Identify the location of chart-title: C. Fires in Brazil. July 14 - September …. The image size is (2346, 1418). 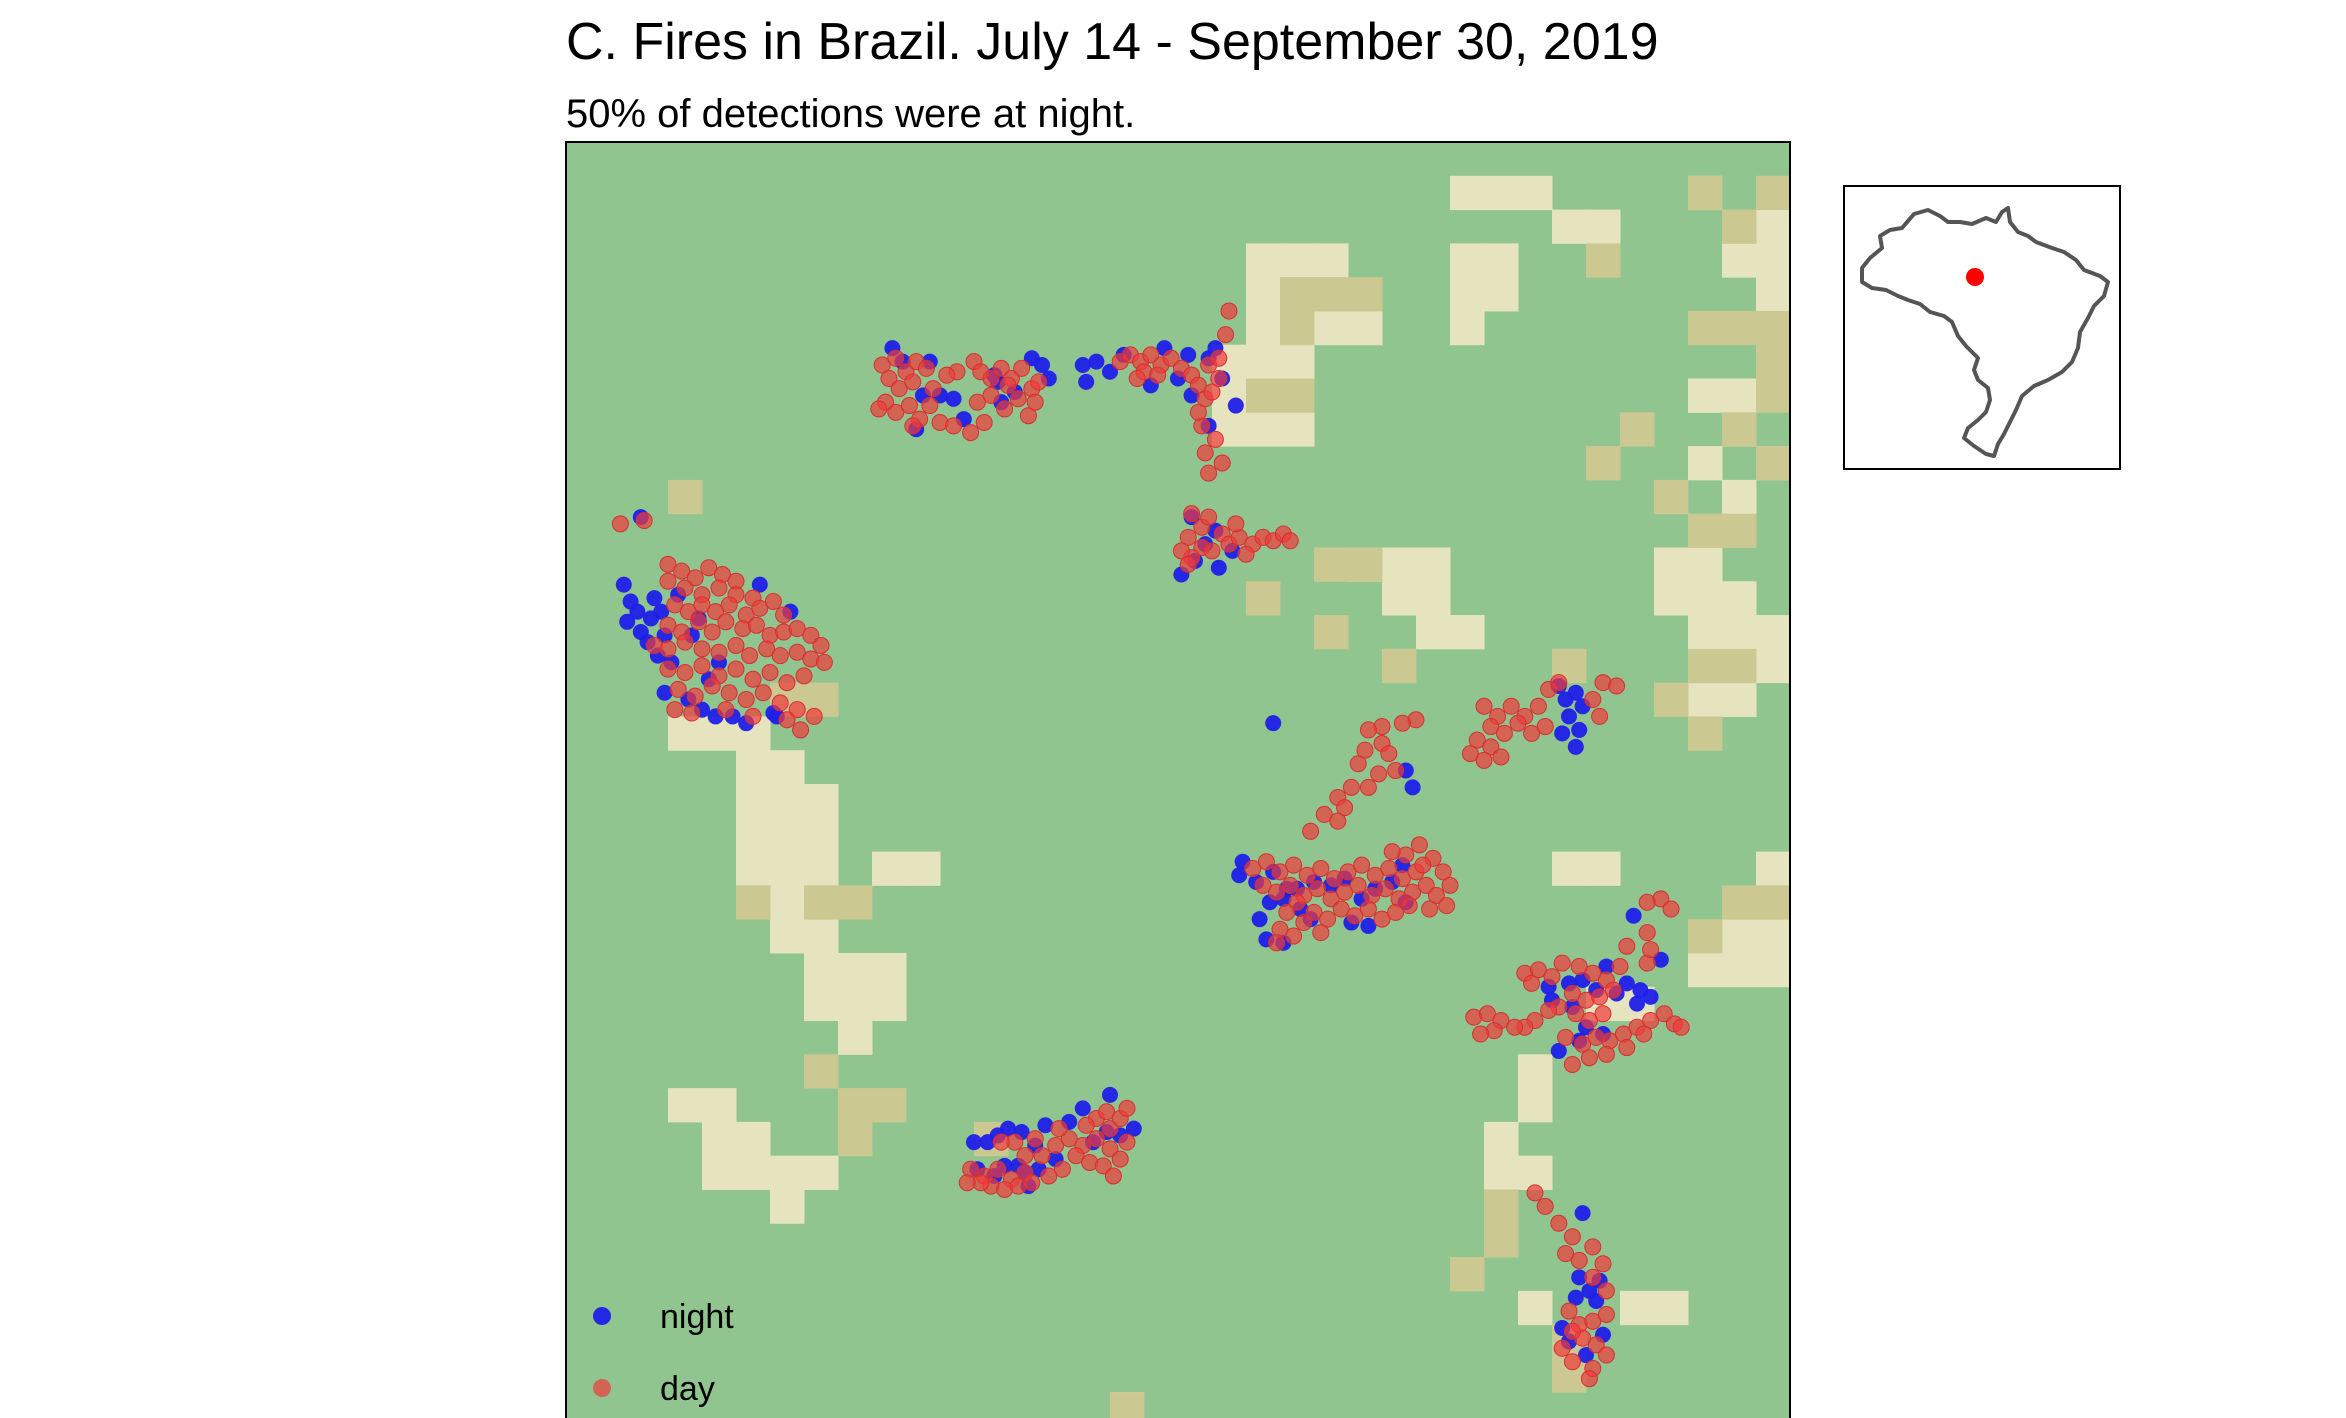
(1112, 42).